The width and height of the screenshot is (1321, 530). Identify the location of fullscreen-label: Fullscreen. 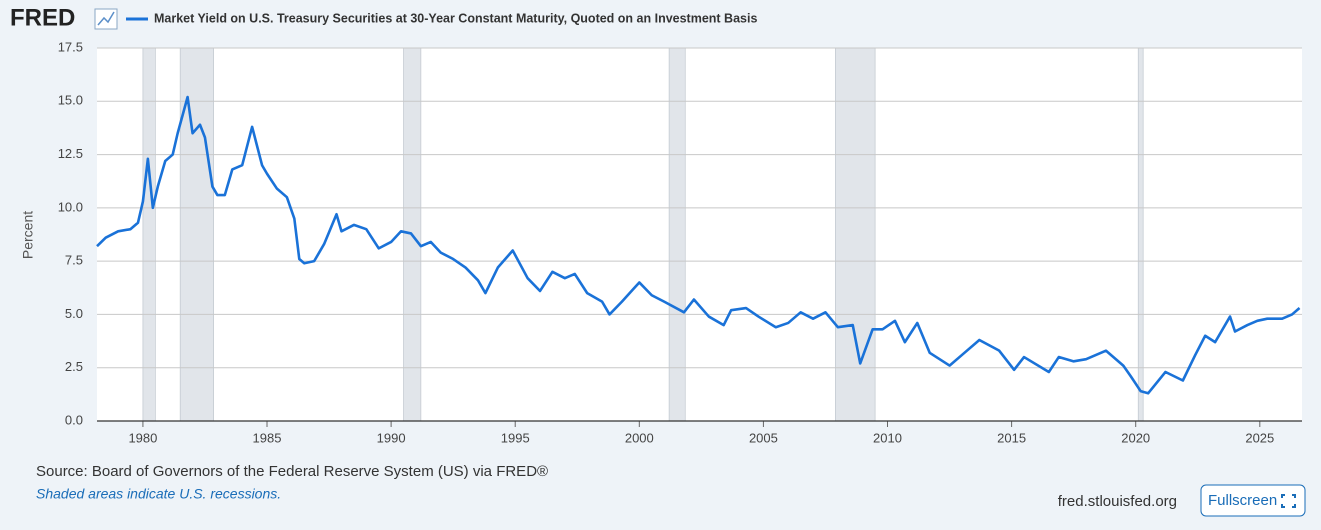
(1242, 500).